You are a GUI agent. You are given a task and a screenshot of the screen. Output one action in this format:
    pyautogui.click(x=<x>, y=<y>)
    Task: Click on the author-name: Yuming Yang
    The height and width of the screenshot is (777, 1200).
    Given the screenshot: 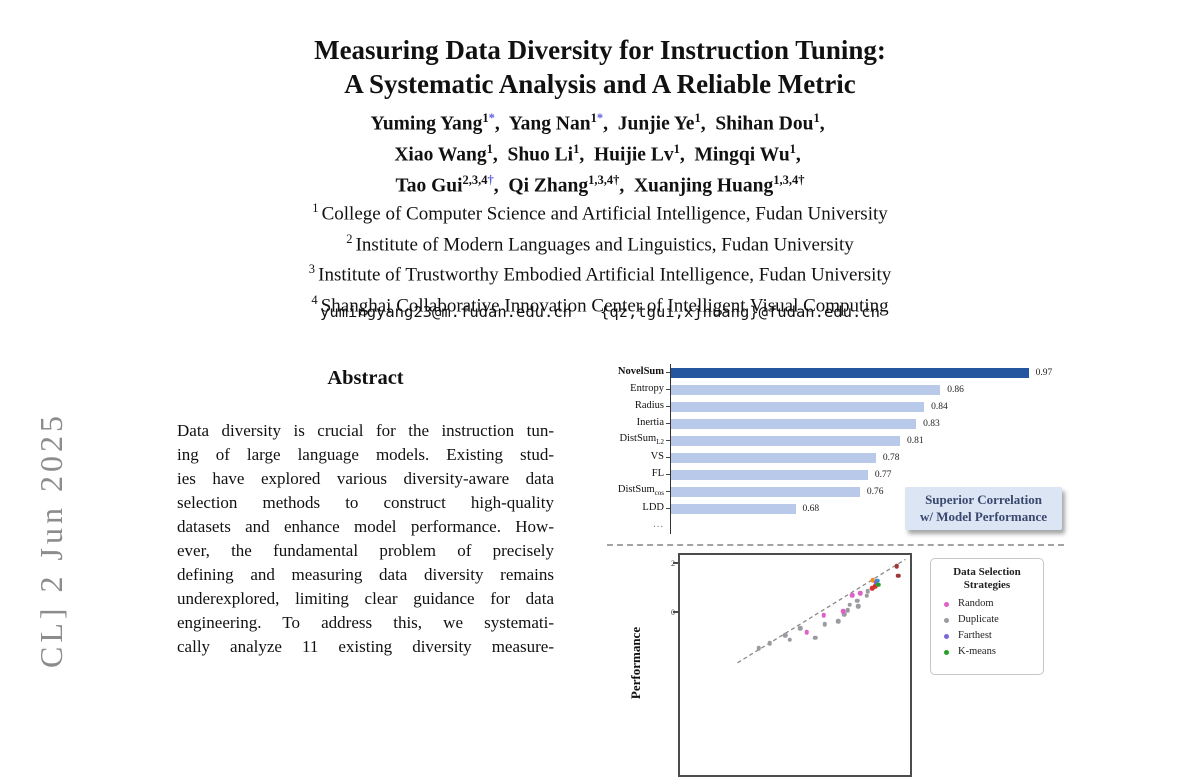 What is the action you would take?
    pyautogui.click(x=426, y=124)
    